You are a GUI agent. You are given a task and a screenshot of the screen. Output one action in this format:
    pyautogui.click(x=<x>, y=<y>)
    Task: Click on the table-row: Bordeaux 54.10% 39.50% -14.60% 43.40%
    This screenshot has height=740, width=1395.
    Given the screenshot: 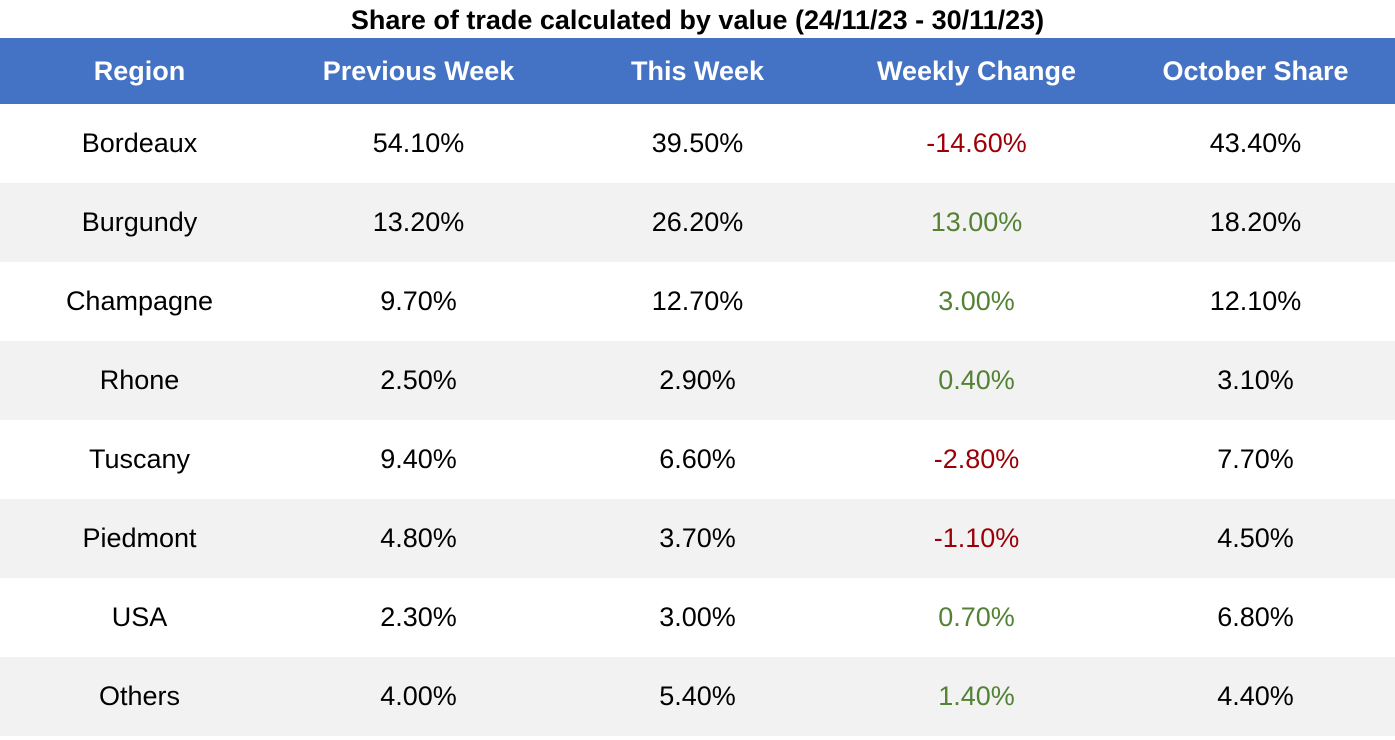 What is the action you would take?
    pyautogui.click(x=697, y=143)
    